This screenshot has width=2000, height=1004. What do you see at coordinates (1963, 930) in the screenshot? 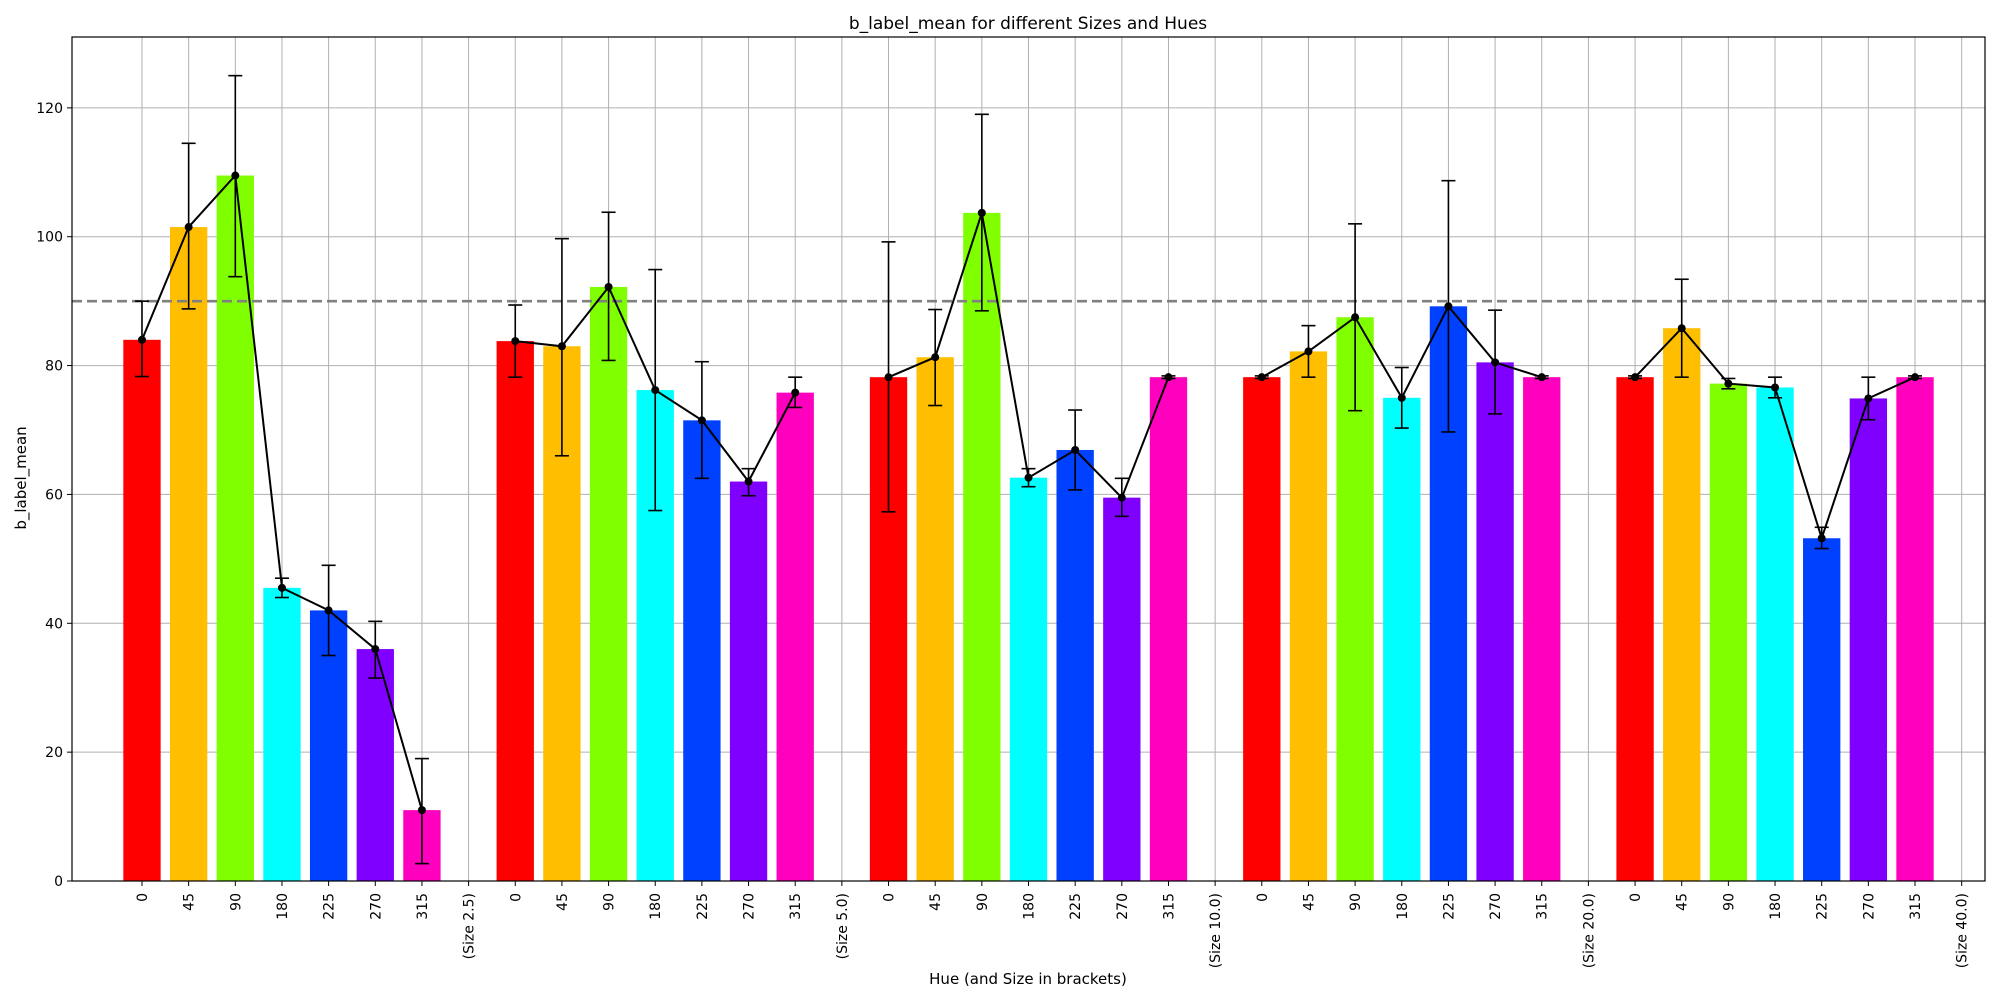
I see `x-tick-label: (Size 40.0)` at bounding box center [1963, 930].